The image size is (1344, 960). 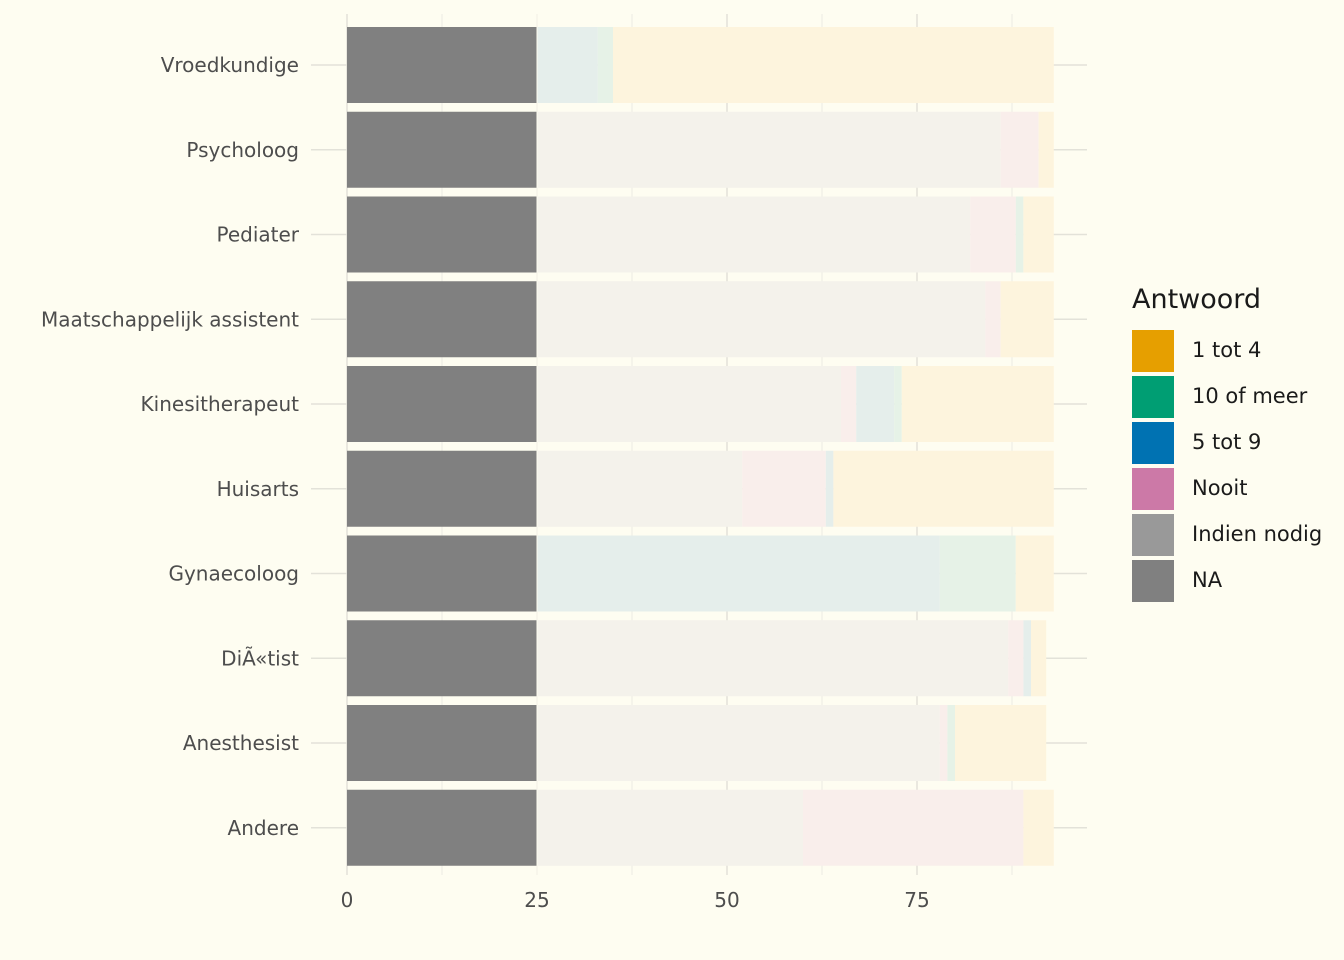 What do you see at coordinates (258, 489) in the screenshot?
I see `y-tick-label: Huisarts` at bounding box center [258, 489].